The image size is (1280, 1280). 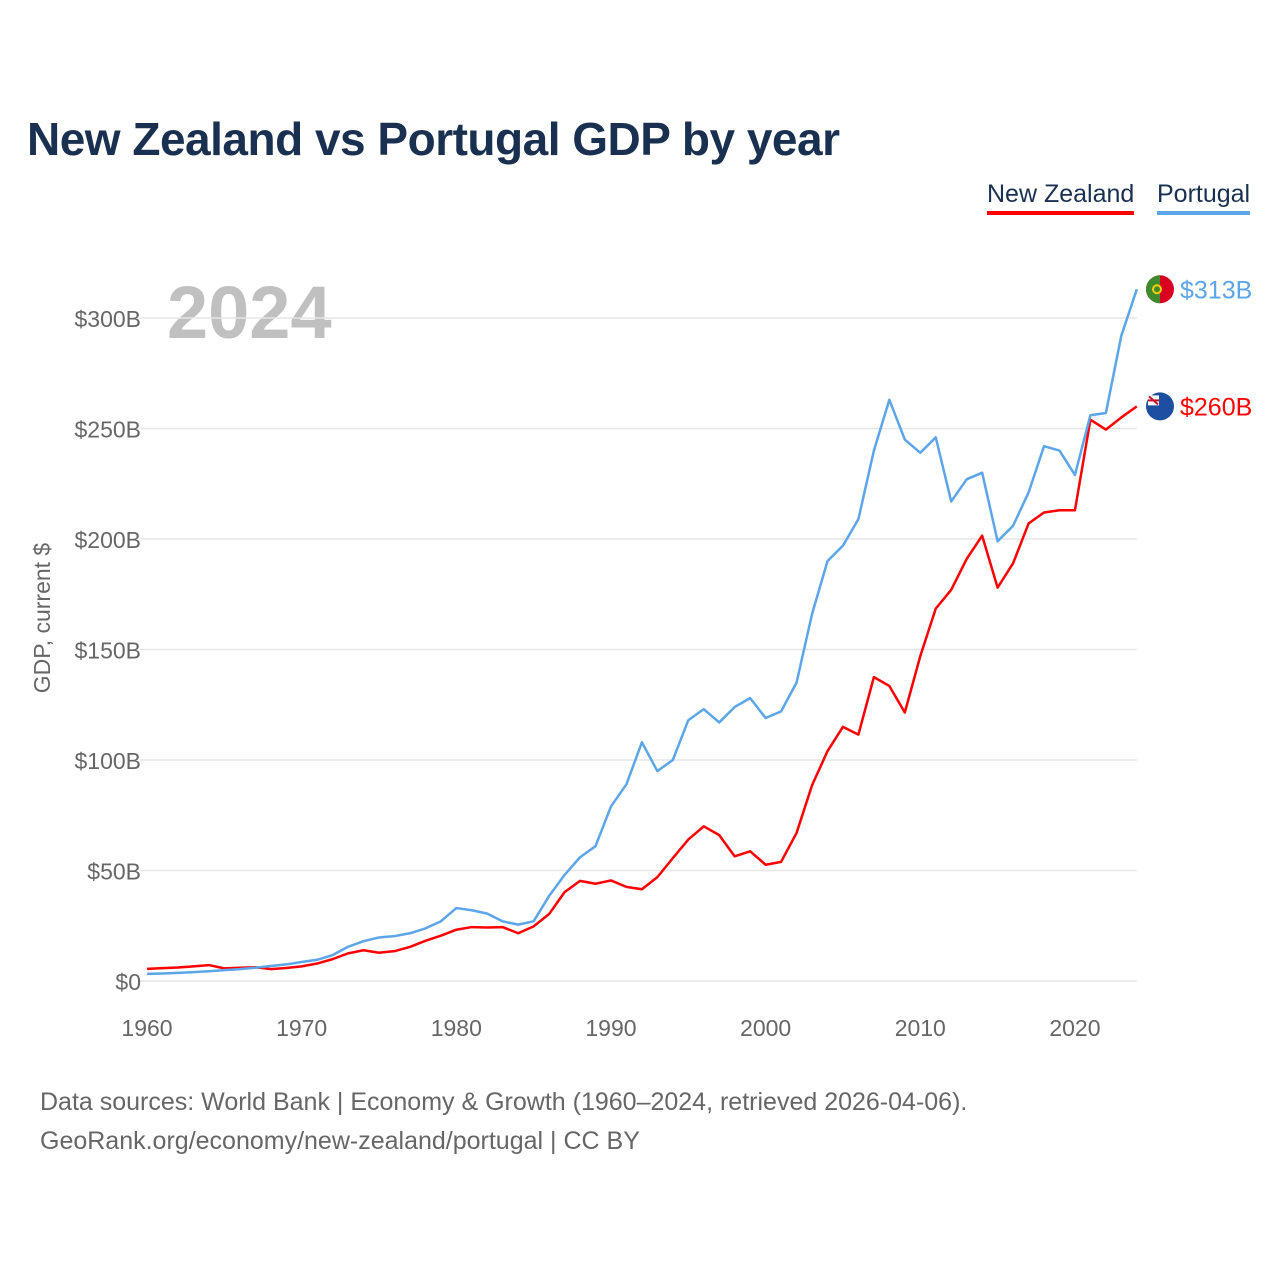 I want to click on x-tick-label: 2020, so click(x=1074, y=1028).